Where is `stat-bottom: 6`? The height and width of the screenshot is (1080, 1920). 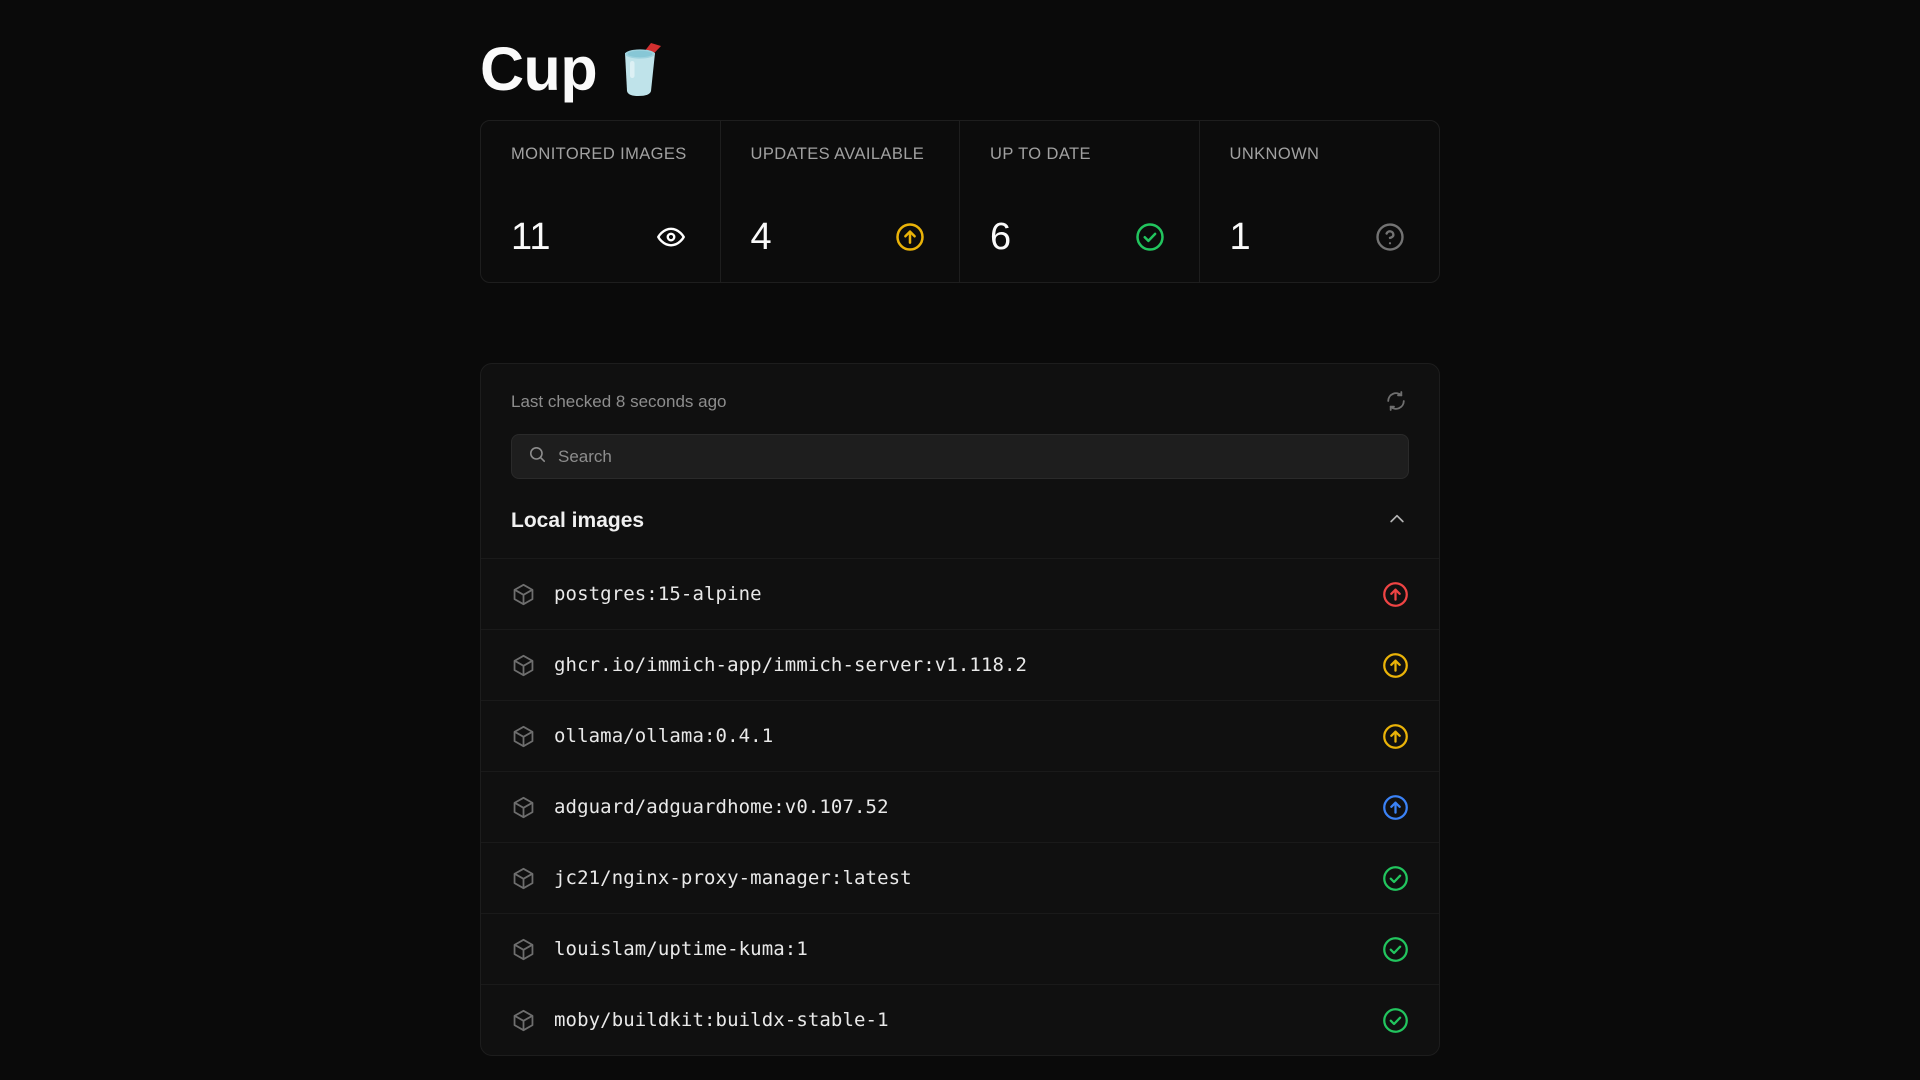
stat-bottom: 6 is located at coordinates (1079, 237).